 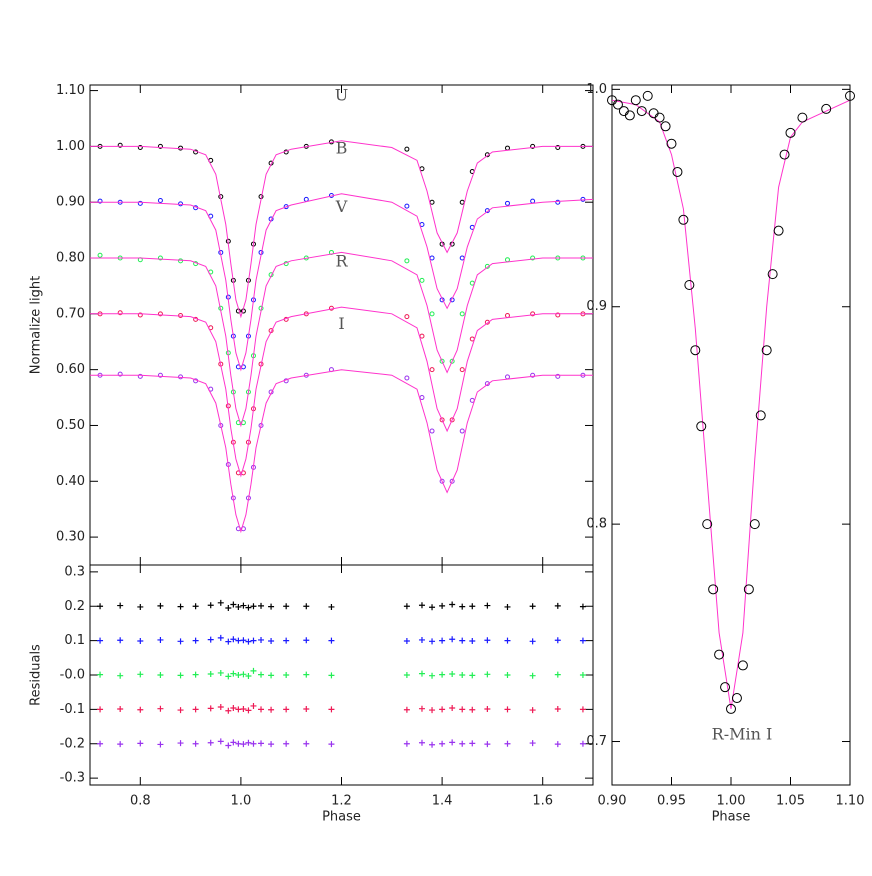 What do you see at coordinates (74, 571) in the screenshot?
I see `y-tick-label: 0.3` at bounding box center [74, 571].